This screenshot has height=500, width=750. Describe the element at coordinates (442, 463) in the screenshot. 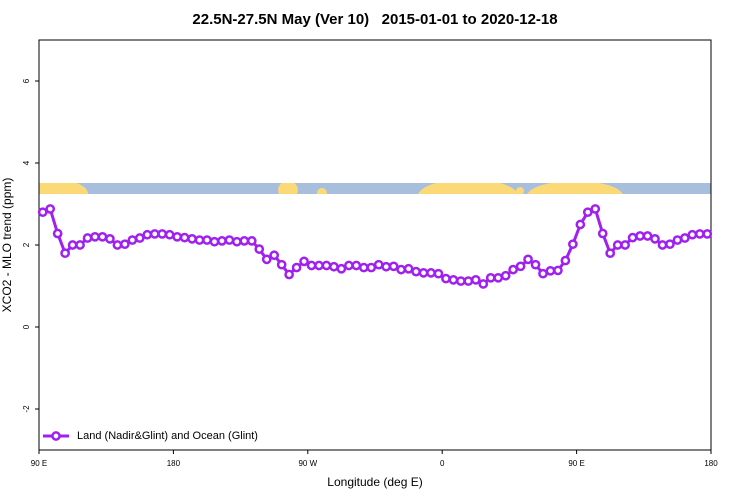

I see `x-tick-label: 0` at that location.